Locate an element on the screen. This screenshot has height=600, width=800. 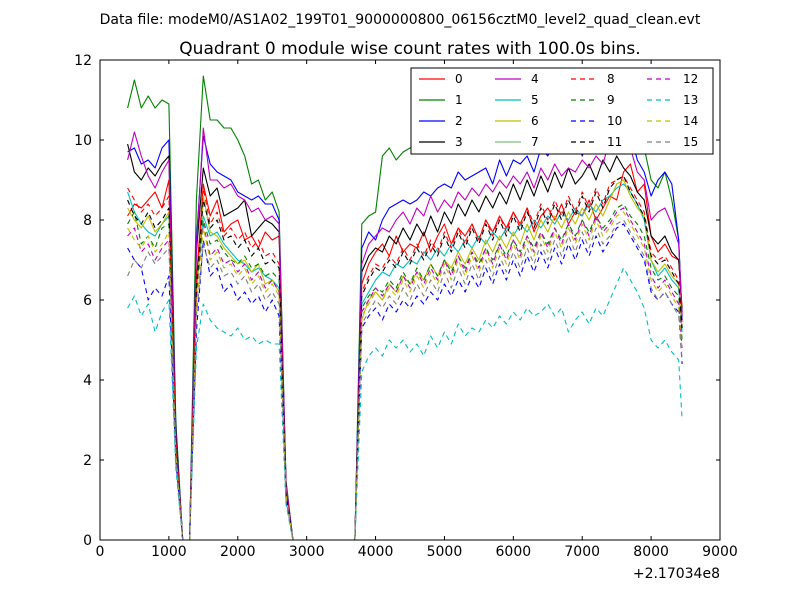
x-tick-label: 4000 is located at coordinates (376, 552).